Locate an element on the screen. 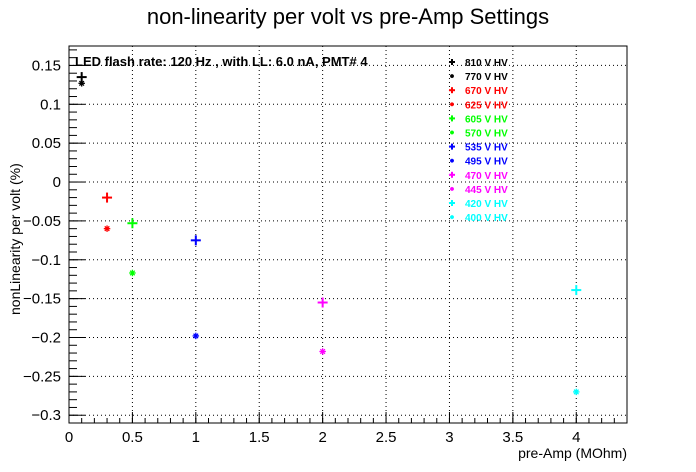 The image size is (696, 472). y-tick-label: −0.3 is located at coordinates (46, 415).